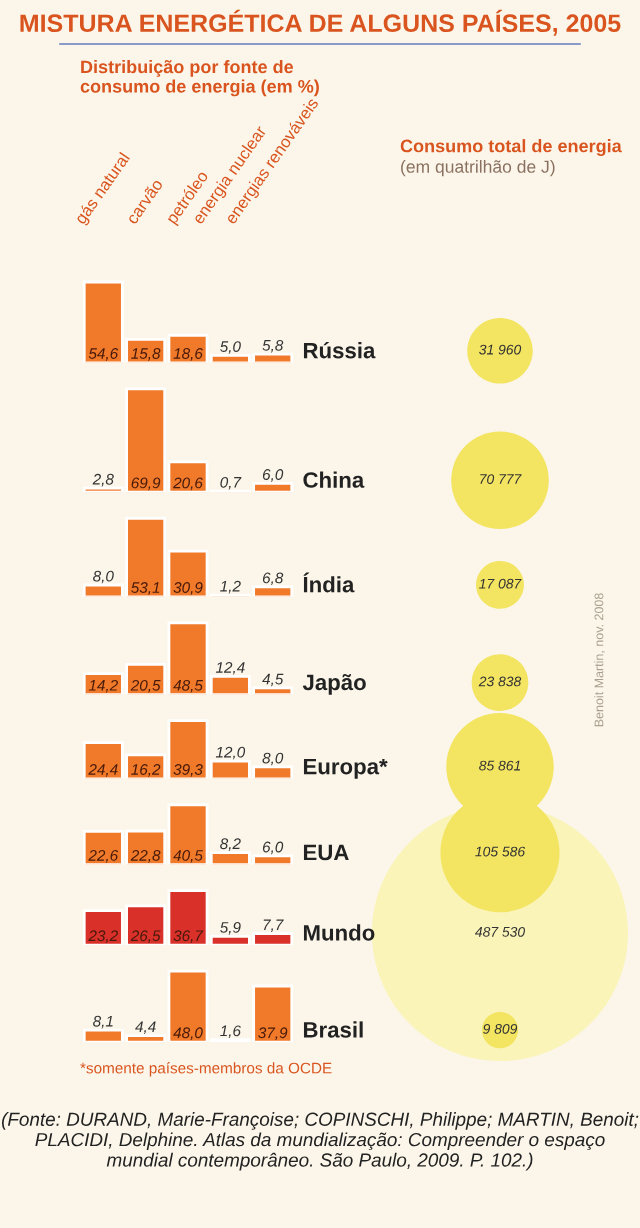  I want to click on text: Rússia, so click(339, 350).